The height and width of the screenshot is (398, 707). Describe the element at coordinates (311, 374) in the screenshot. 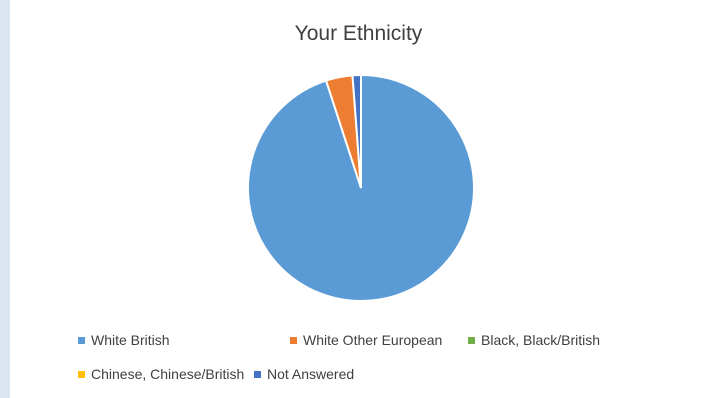

I see `legend-label: Not Answered` at that location.